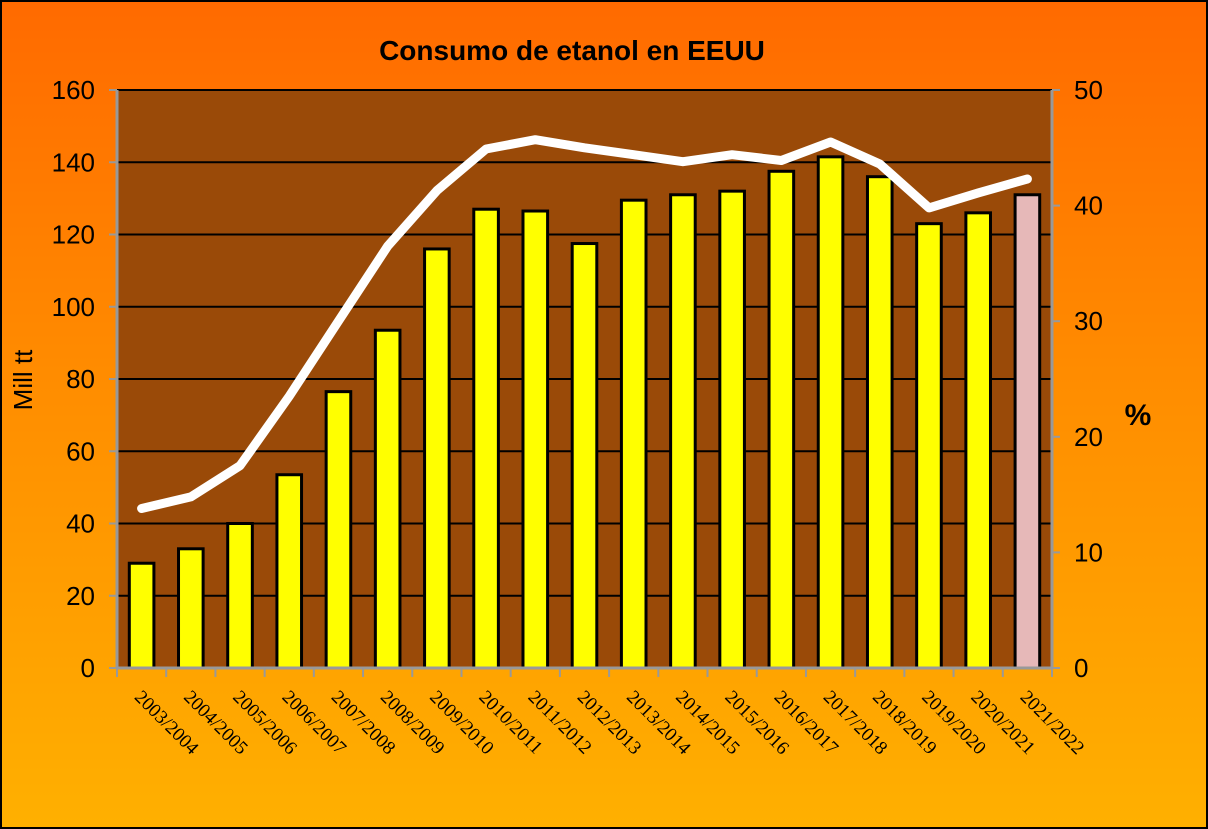 Image resolution: width=1208 pixels, height=829 pixels. What do you see at coordinates (1088, 90) in the screenshot?
I see `y2-tick-label: 50` at bounding box center [1088, 90].